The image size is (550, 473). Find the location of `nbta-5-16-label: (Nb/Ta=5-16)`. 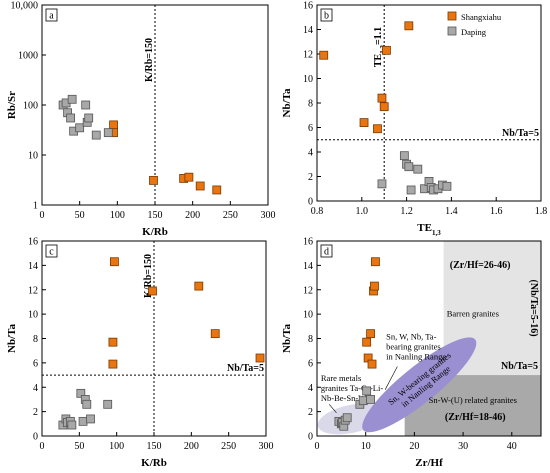

nbta-5-16-label: (Nb/Ta=5-16) is located at coordinates (533, 308).